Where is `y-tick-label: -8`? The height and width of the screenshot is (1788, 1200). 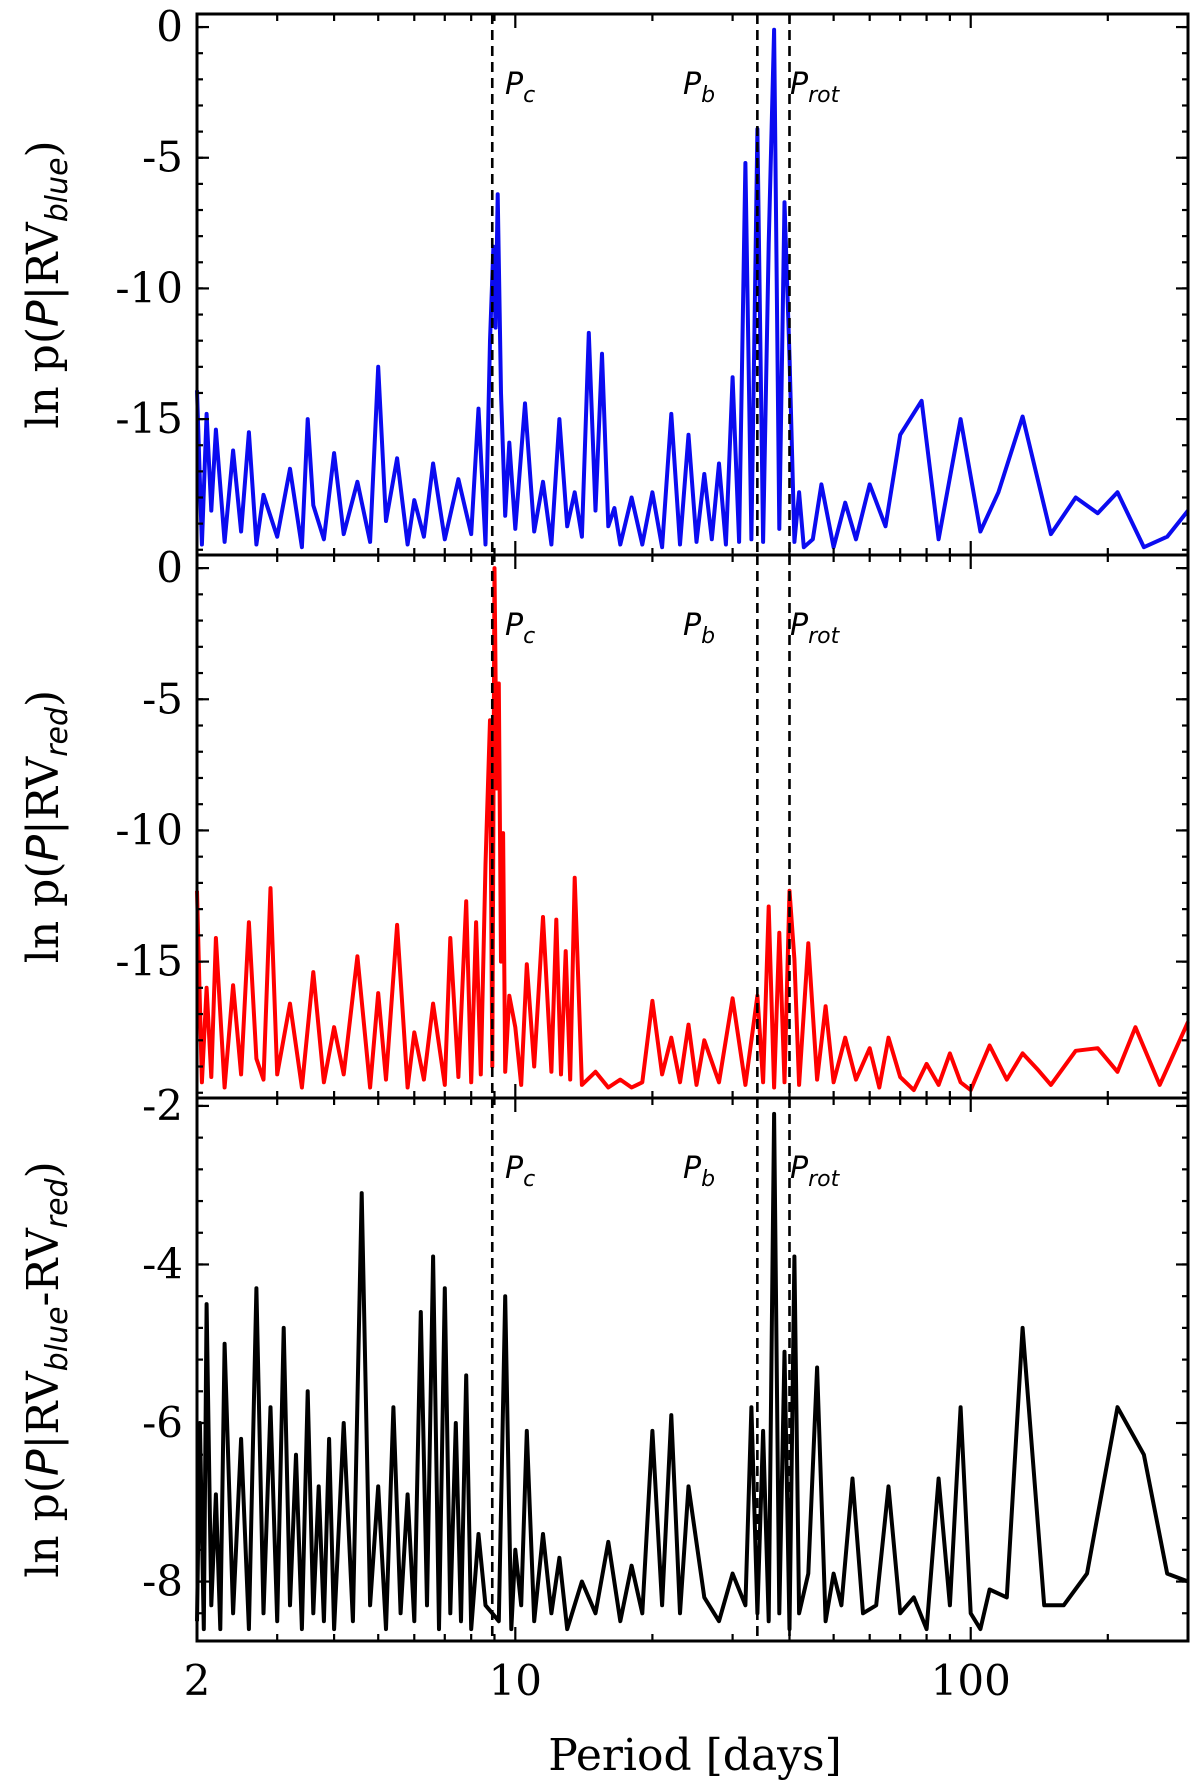
y-tick-label: -8 is located at coordinates (162, 1581).